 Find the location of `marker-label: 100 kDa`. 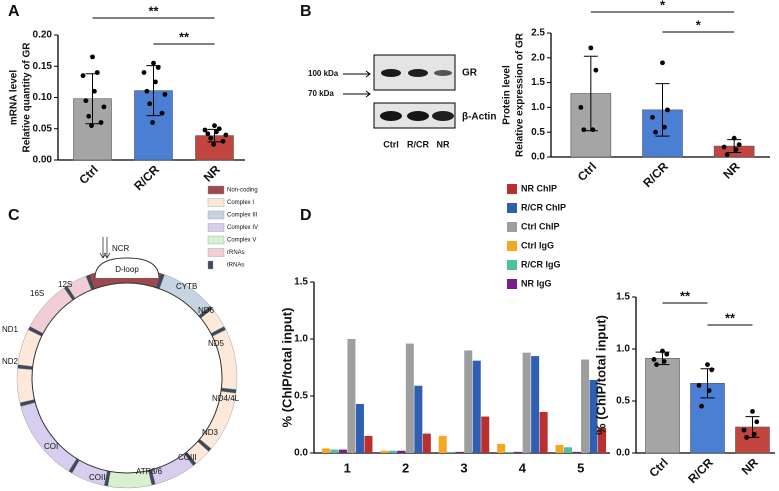

marker-label: 100 kDa is located at coordinates (323, 73).